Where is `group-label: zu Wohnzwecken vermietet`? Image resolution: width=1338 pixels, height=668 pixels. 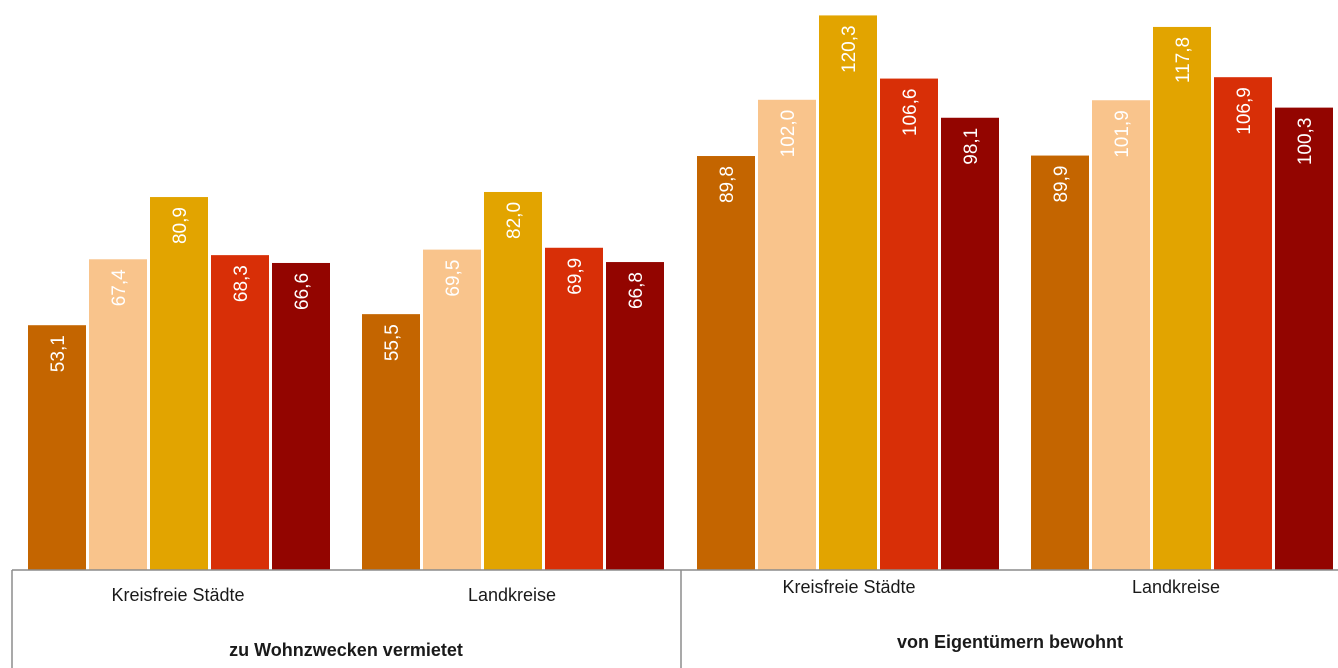
group-label: zu Wohnzwecken vermietet is located at coordinates (346, 650).